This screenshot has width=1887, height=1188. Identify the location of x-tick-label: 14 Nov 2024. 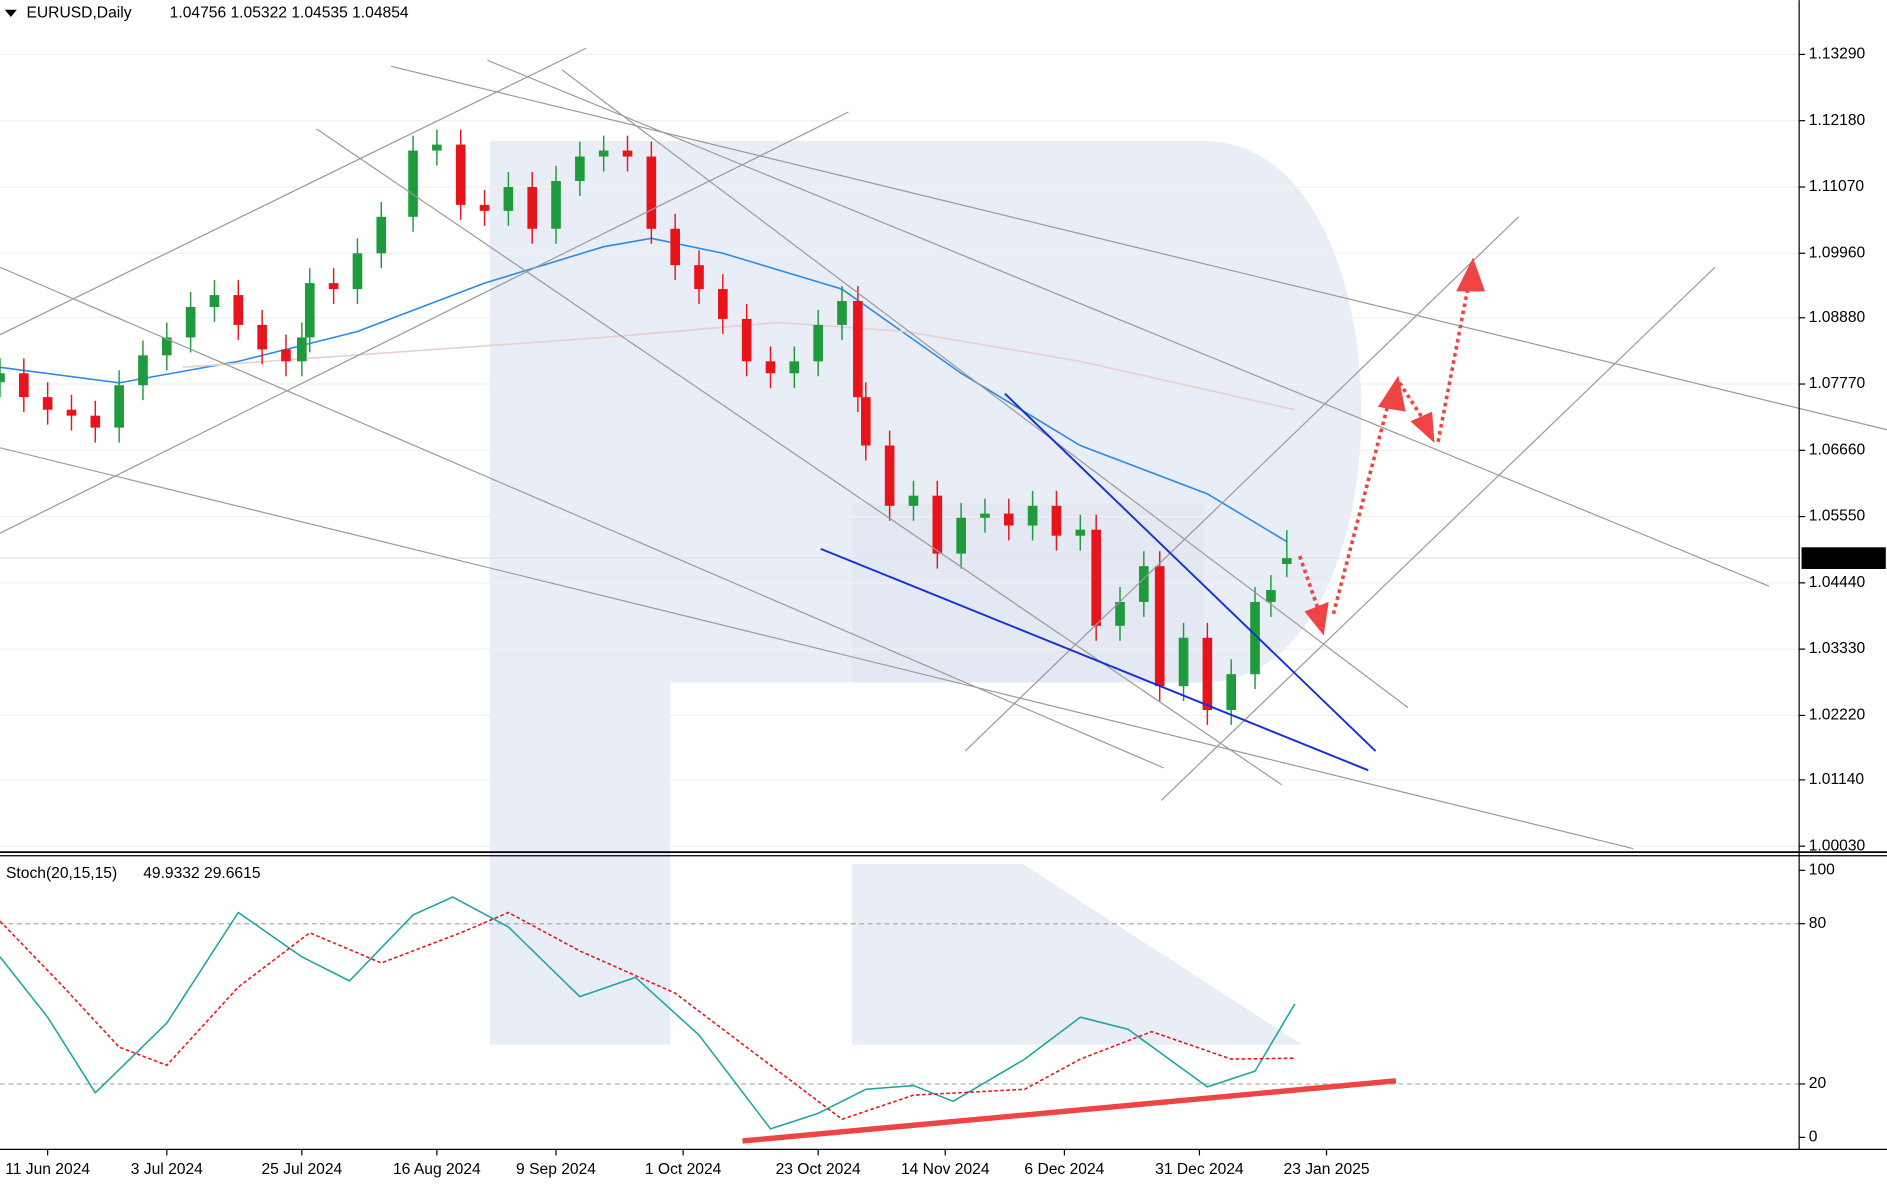
(945, 1169).